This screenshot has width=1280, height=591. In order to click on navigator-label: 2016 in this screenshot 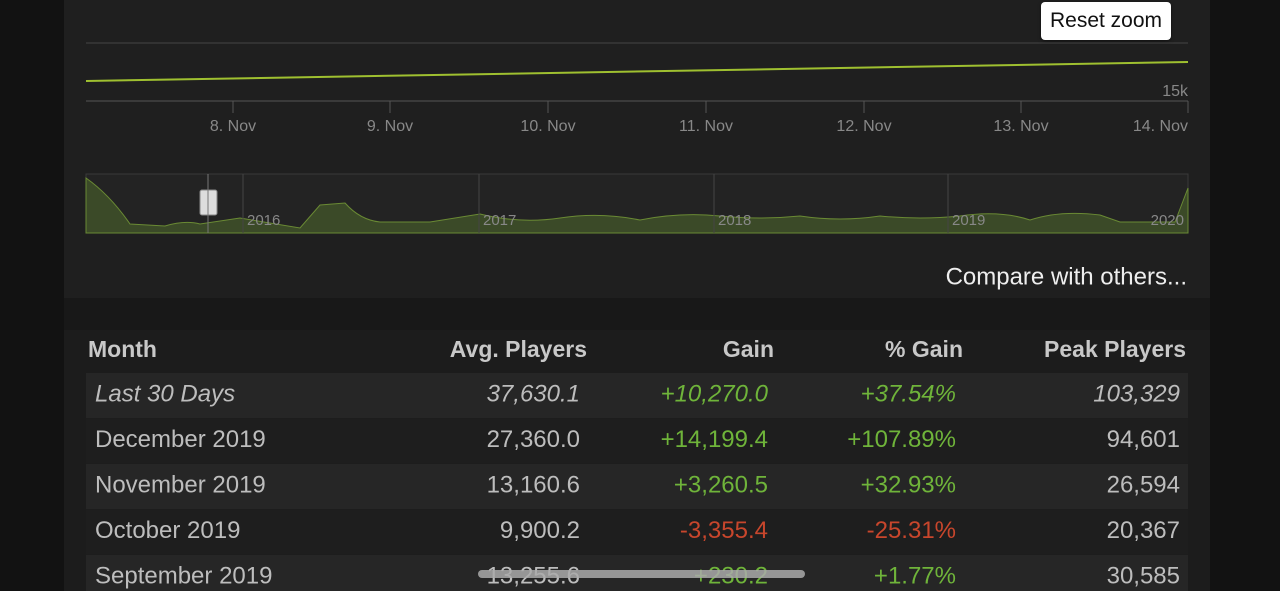, I will do `click(263, 220)`.